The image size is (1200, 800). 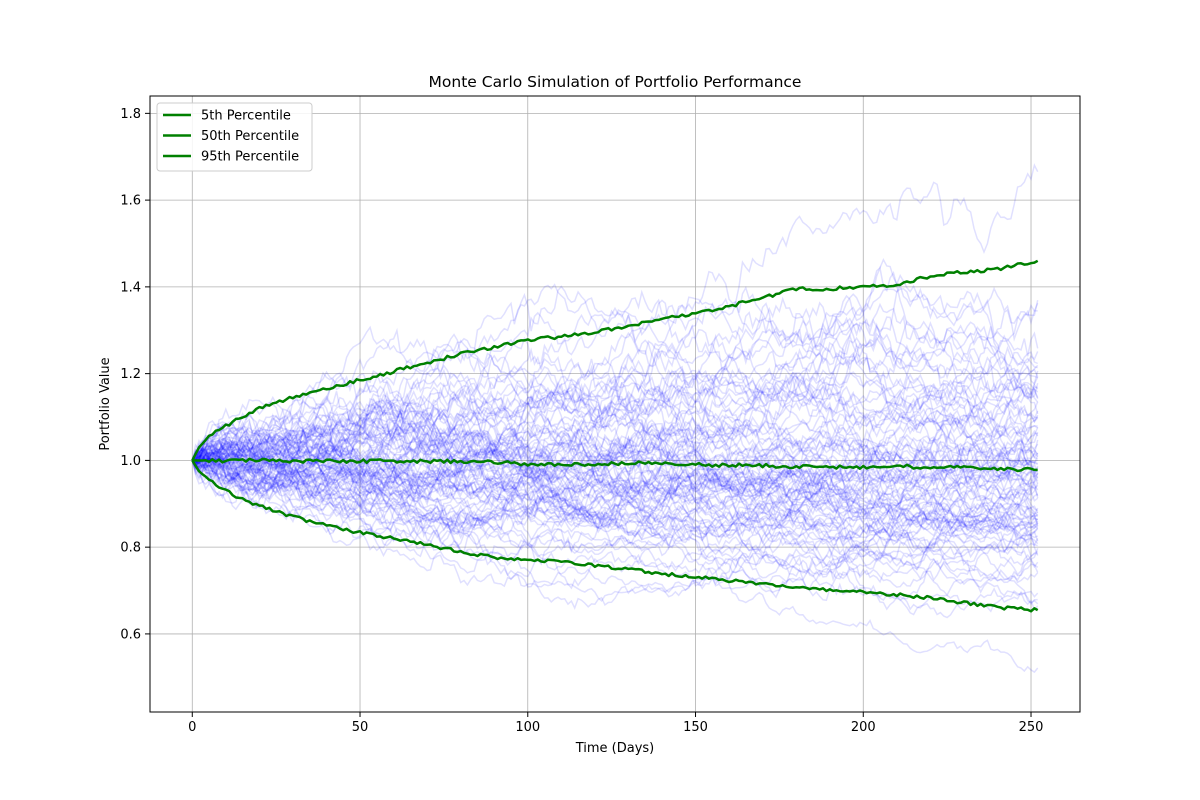 I want to click on y-tick-label: 0.6, so click(x=130, y=634).